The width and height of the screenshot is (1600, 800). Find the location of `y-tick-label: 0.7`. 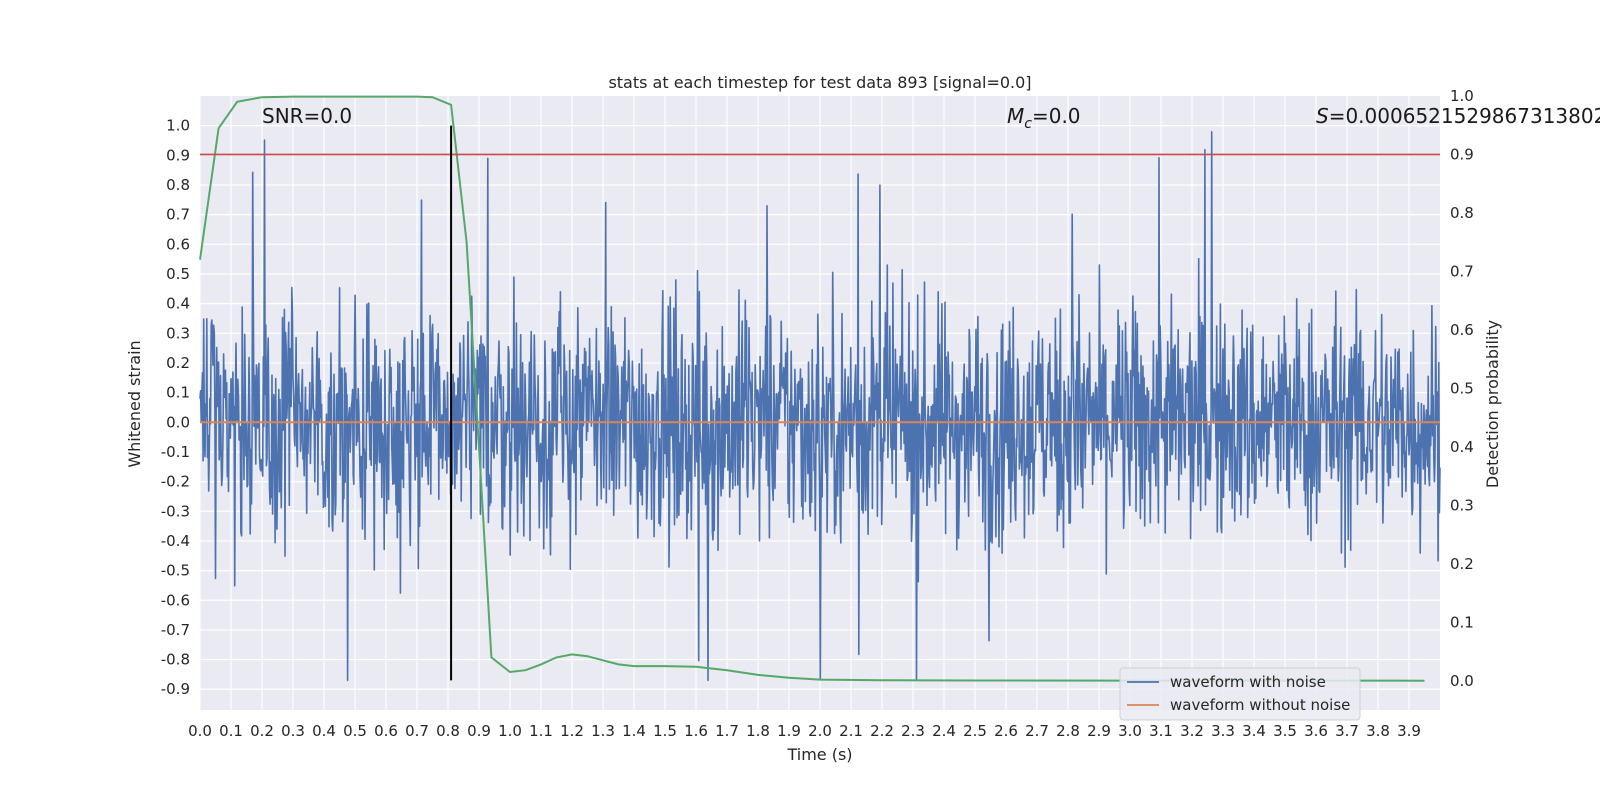

y-tick-label: 0.7 is located at coordinates (178, 215).